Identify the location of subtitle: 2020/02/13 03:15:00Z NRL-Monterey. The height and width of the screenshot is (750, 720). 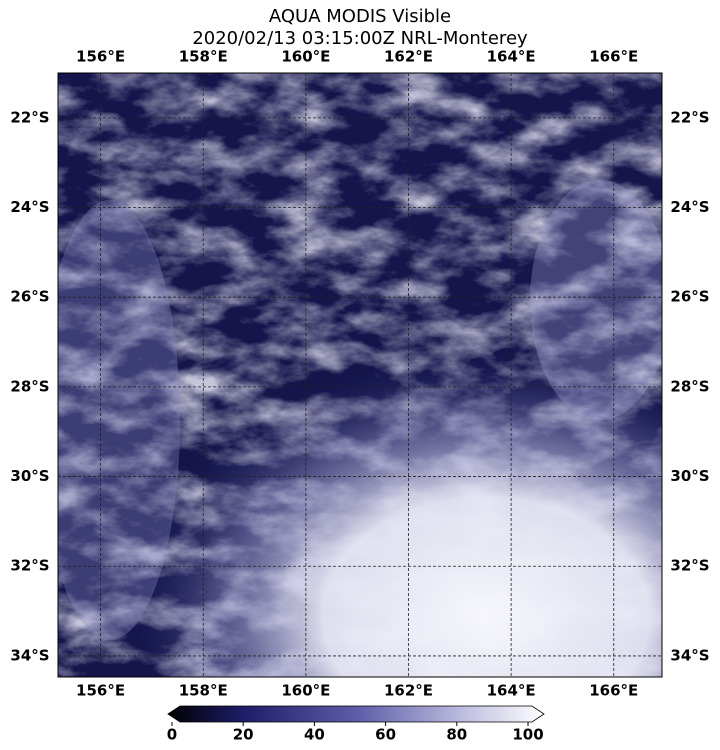
(360, 38).